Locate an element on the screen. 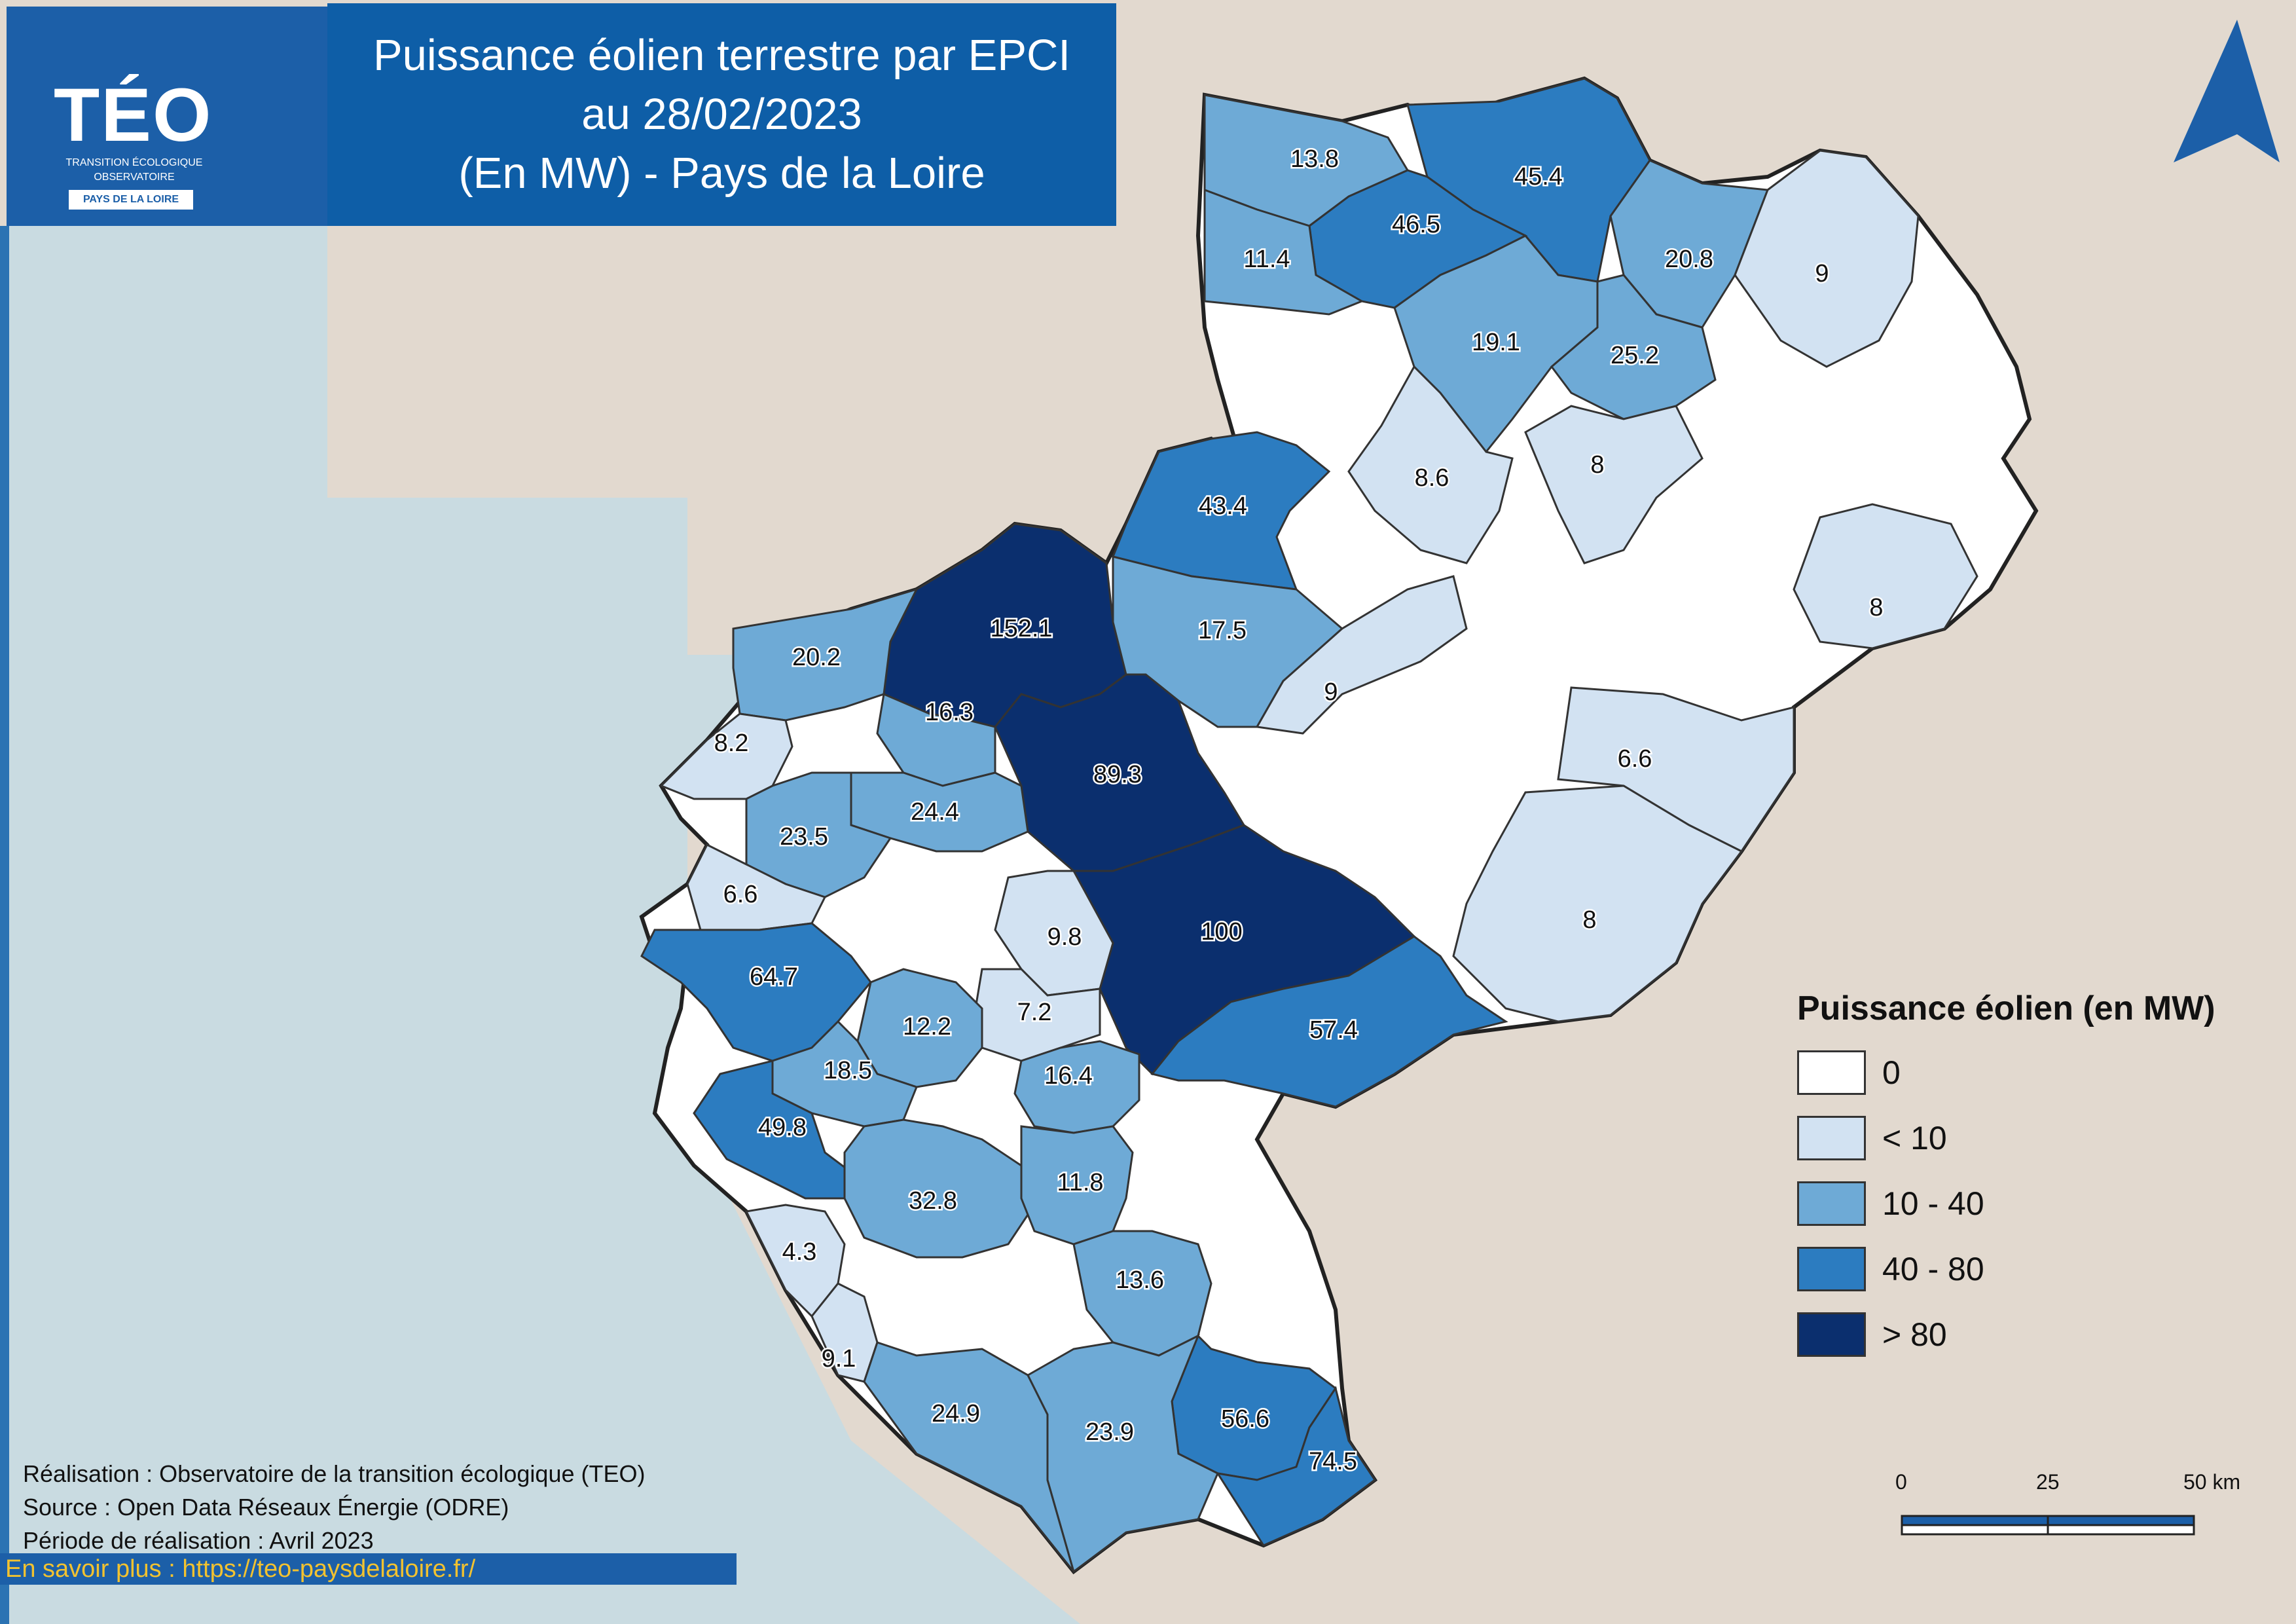 The image size is (2296, 1624). epci-value: 64.7 is located at coordinates (774, 977).